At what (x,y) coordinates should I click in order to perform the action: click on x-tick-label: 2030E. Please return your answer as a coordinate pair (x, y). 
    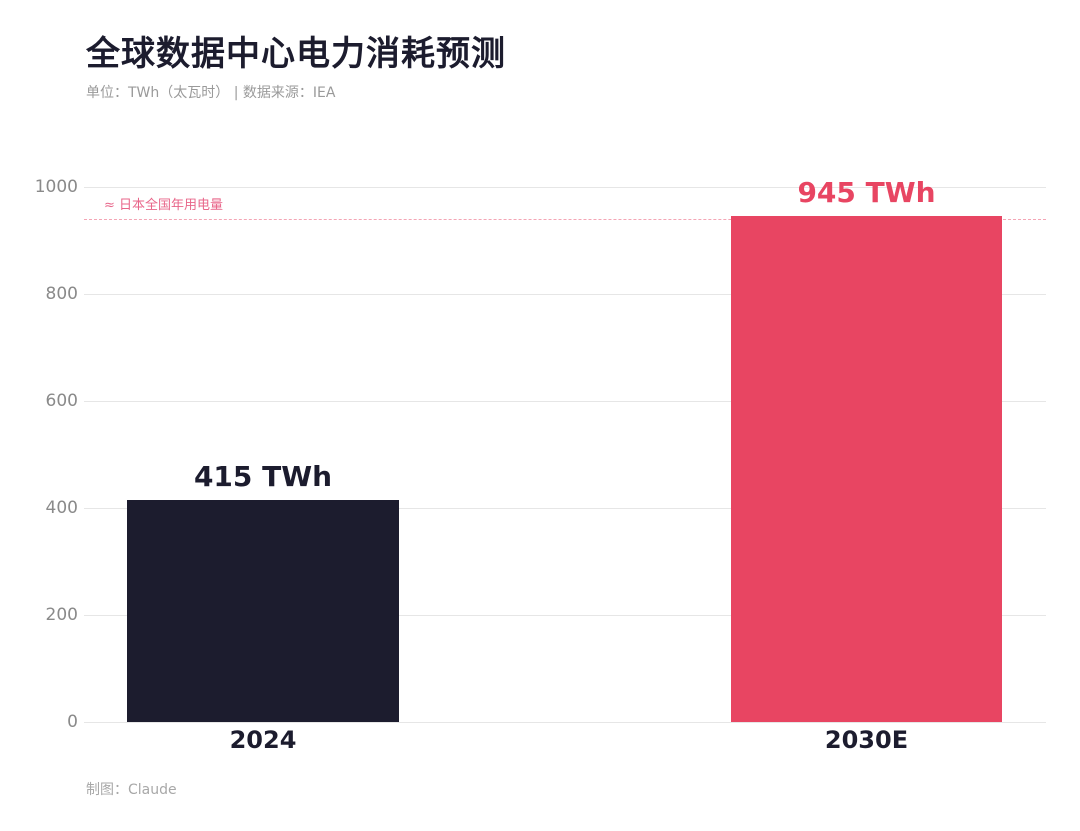
    Looking at the image, I should click on (866, 740).